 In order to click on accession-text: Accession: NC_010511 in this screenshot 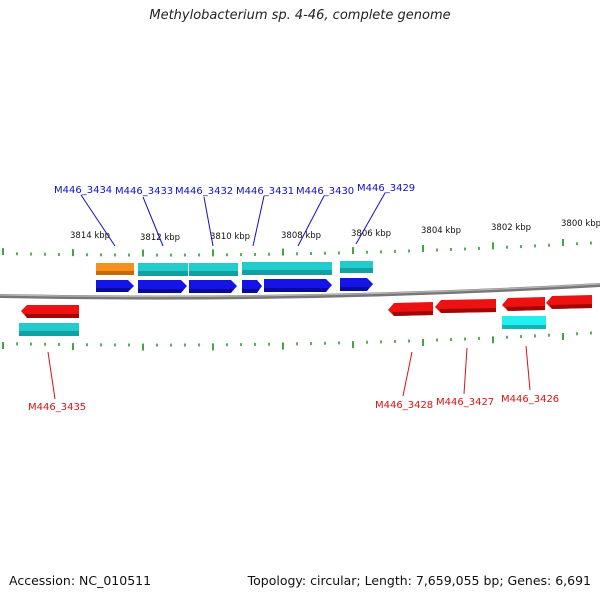, I will do `click(80, 580)`.